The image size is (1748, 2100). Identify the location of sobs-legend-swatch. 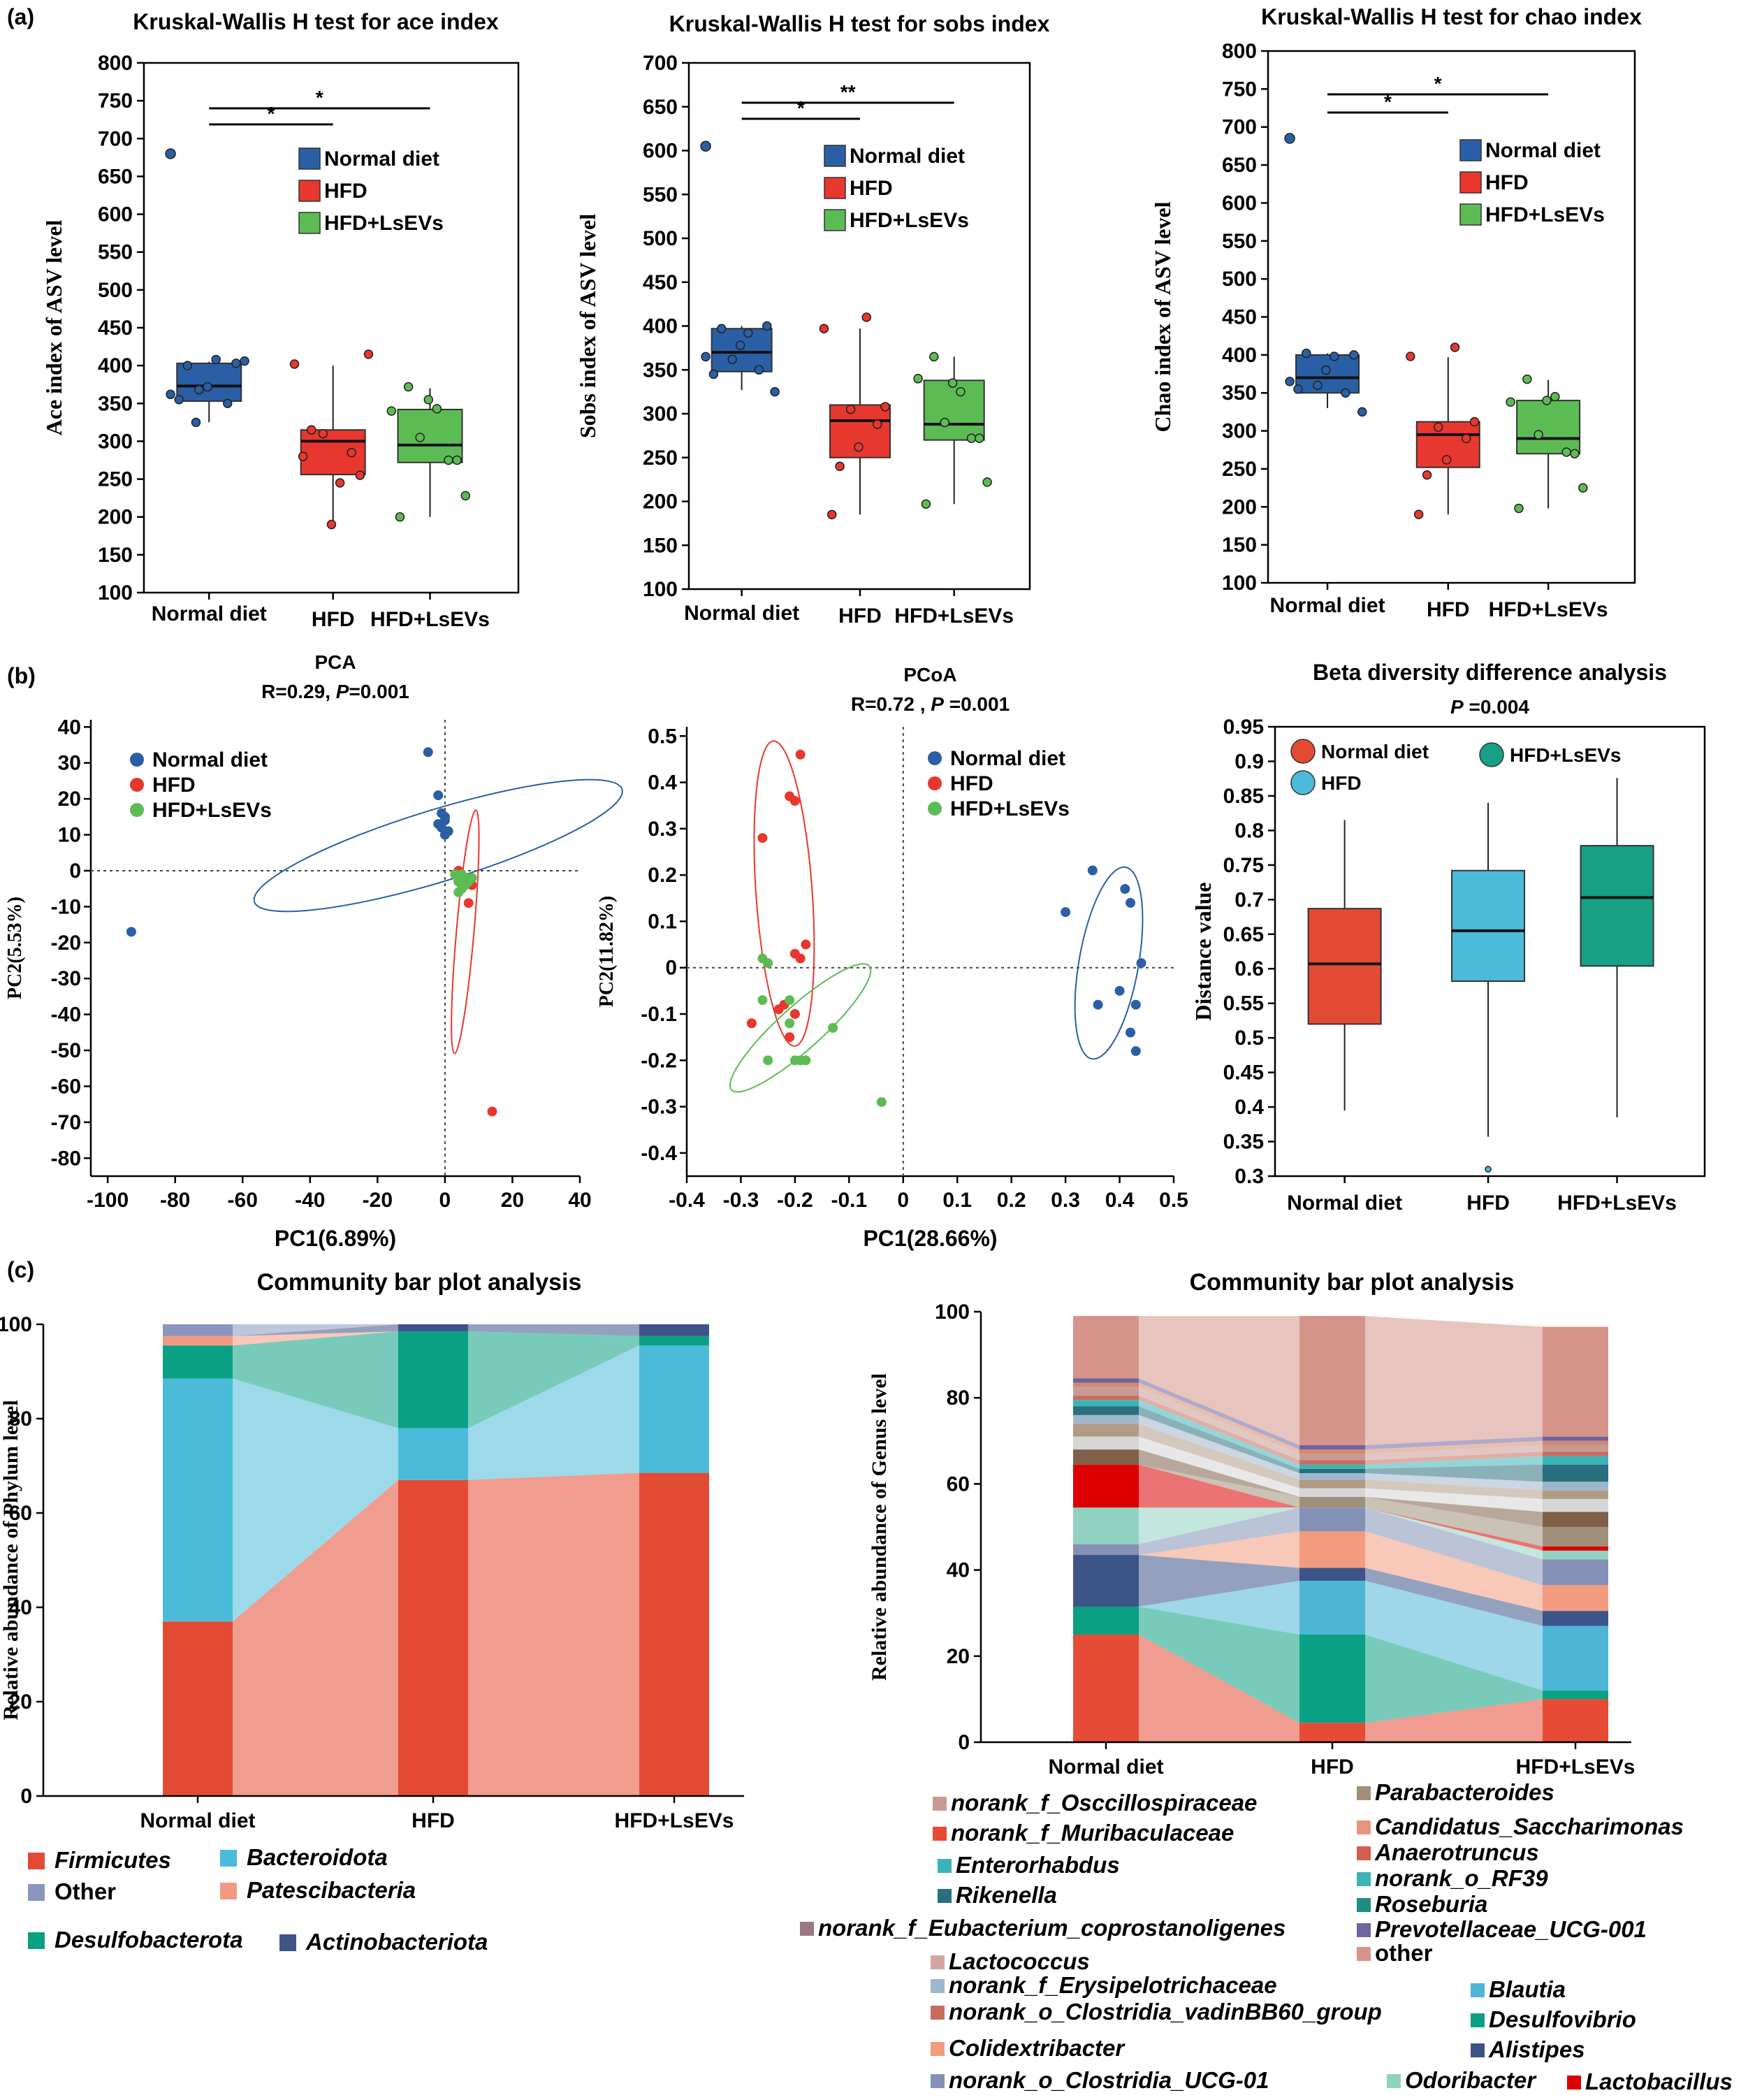
(835, 188).